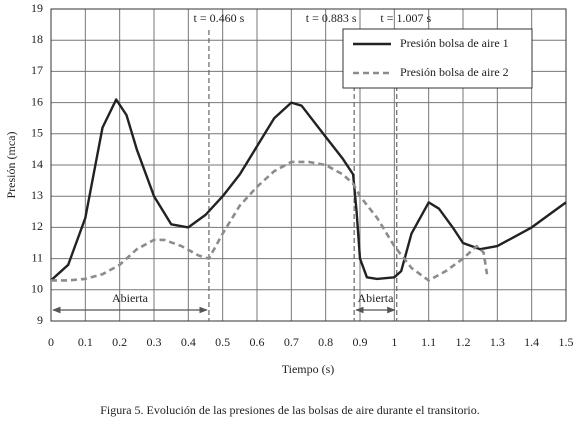  Describe the element at coordinates (37, 195) in the screenshot. I see `y-tick-label: 13` at that location.